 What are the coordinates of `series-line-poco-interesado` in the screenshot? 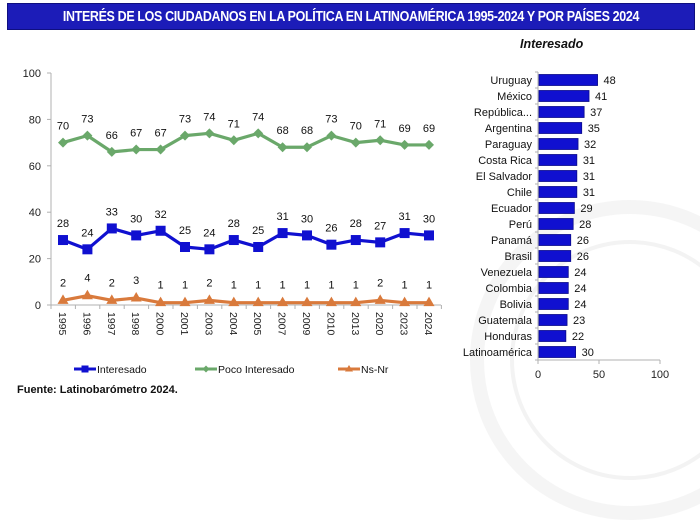 It's located at (245, 142).